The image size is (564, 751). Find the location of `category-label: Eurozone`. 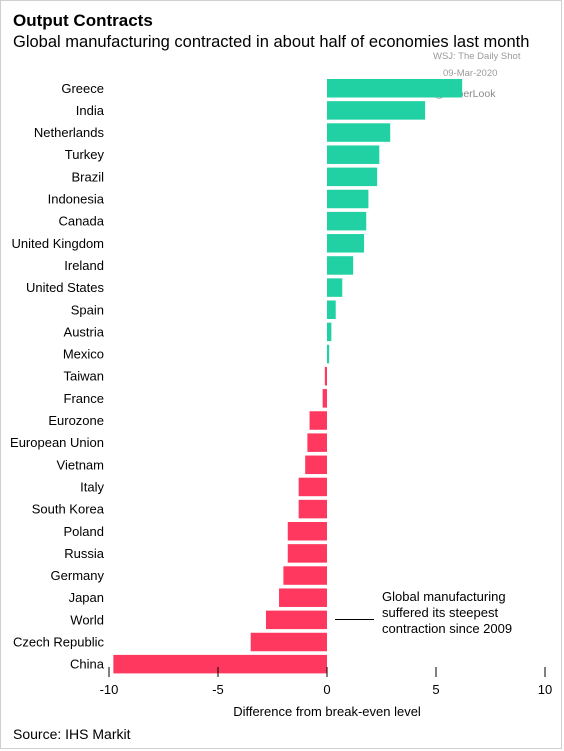

category-label: Eurozone is located at coordinates (76, 420).